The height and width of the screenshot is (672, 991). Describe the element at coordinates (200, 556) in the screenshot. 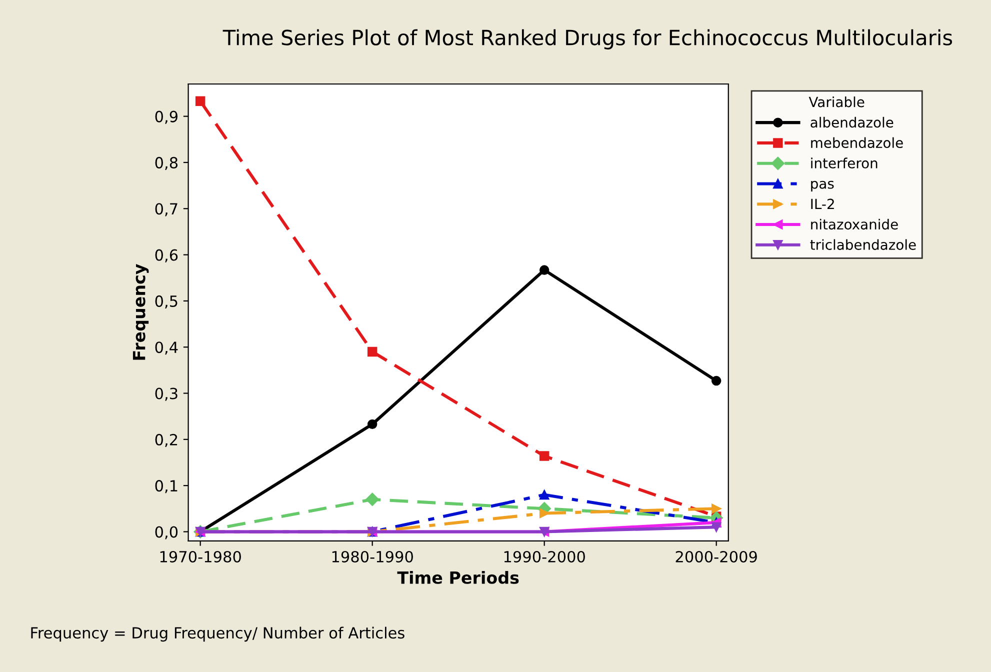

I see `x-tick-label: 1970-1980` at that location.